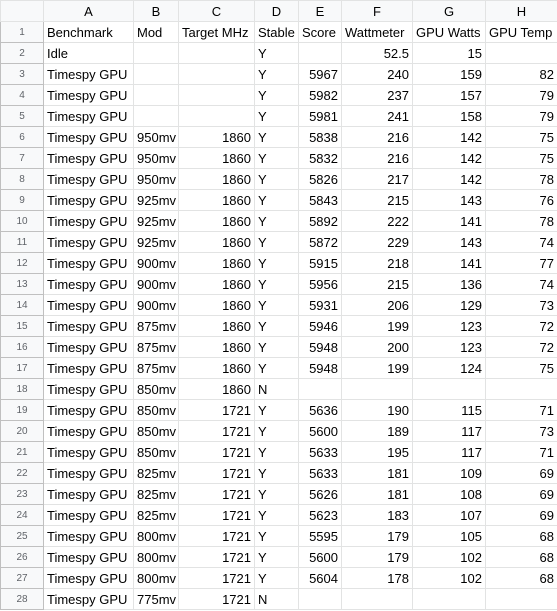 This screenshot has width=557, height=611. Describe the element at coordinates (521, 431) in the screenshot. I see `cell-h20: 73` at that location.